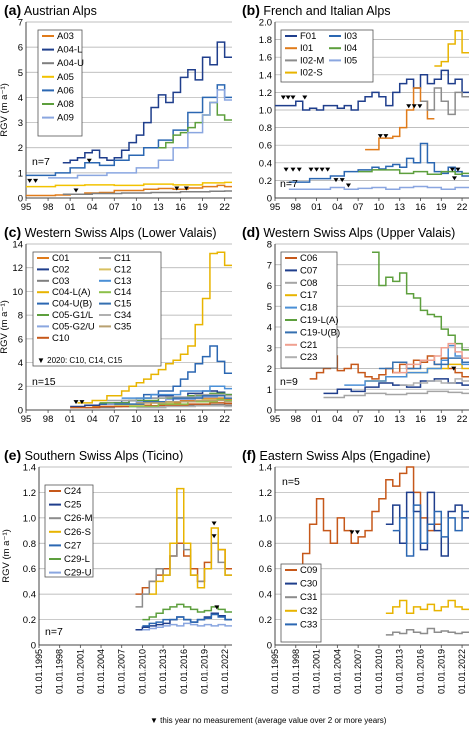  I want to click on x-tick-label: 01.01.1995, so click(275, 671).